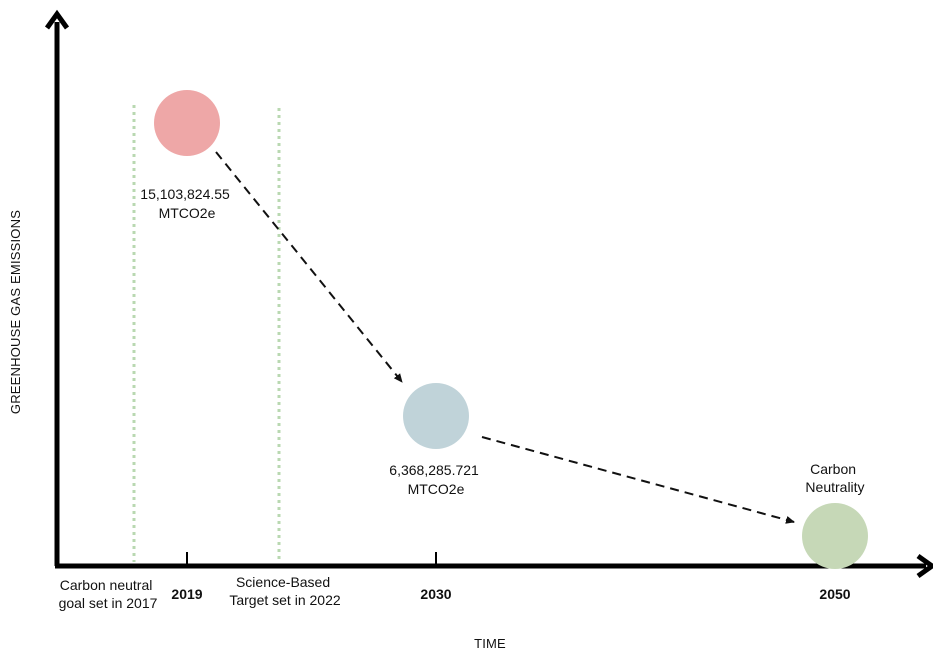  Describe the element at coordinates (834, 594) in the screenshot. I see `tick-label-2050: 2050` at that location.